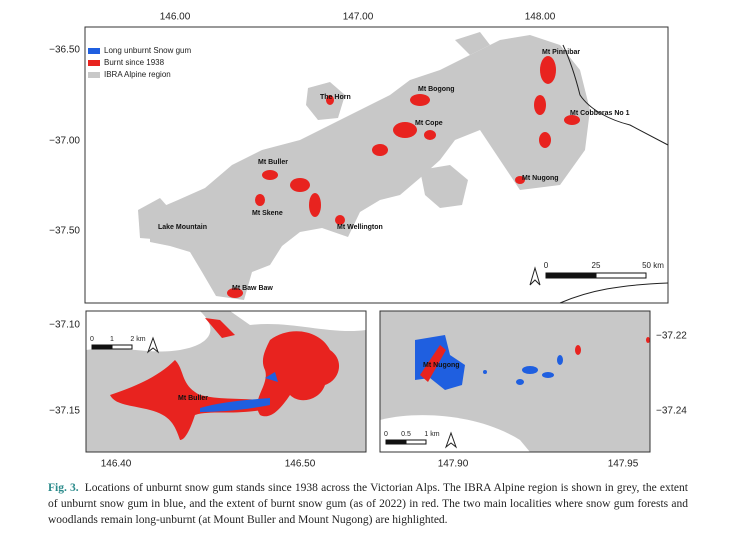 This screenshot has width=735, height=560. I want to click on lat-tick-label: −37.50, so click(64, 231).